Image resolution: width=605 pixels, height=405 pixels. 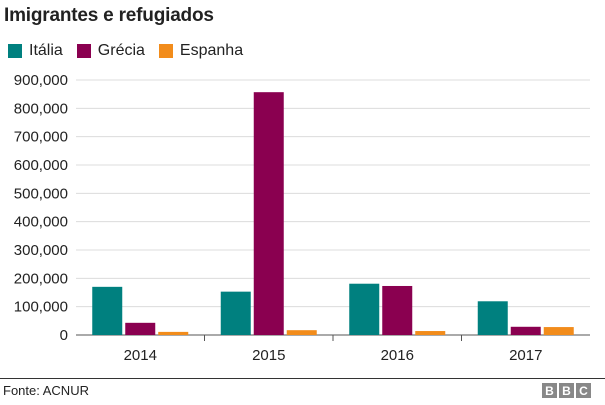 What do you see at coordinates (583, 390) in the screenshot?
I see `bbc-logo-letter: C` at bounding box center [583, 390].